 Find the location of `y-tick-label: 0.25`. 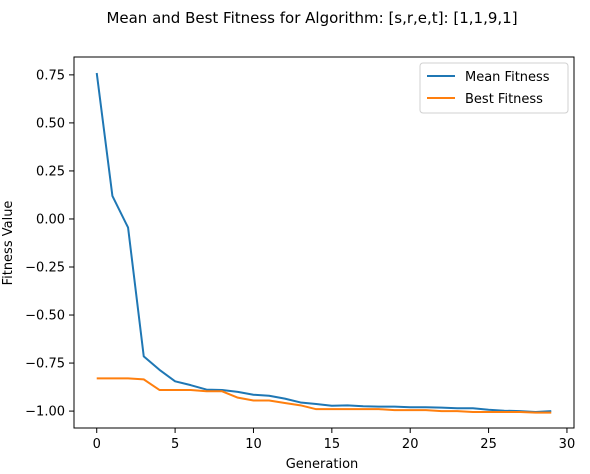

y-tick-label: 0.25 is located at coordinates (50, 171).